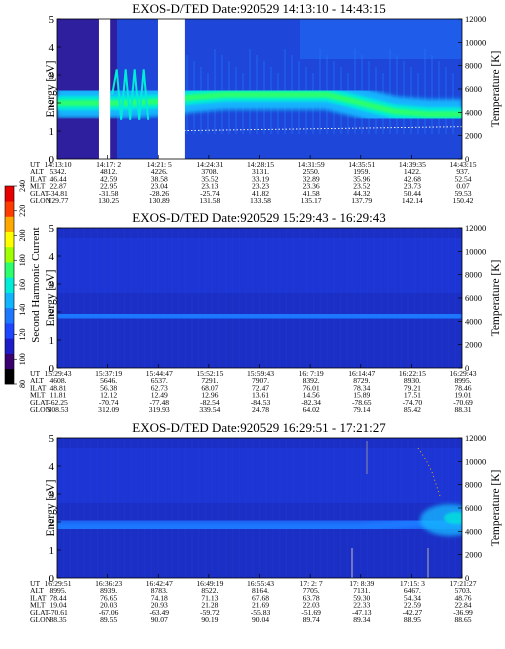 The width and height of the screenshot is (505, 649). I want to click on table-cell: 8729., so click(361, 380).